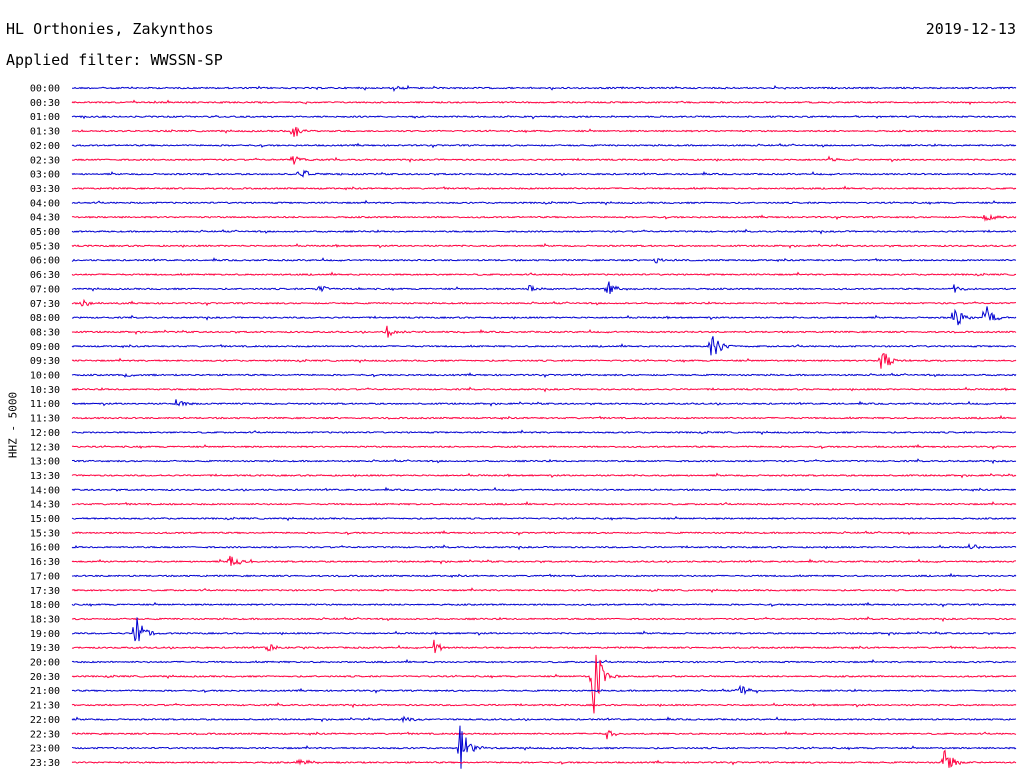  Describe the element at coordinates (45, 720) in the screenshot. I see `tick-label: 22:00` at that location.